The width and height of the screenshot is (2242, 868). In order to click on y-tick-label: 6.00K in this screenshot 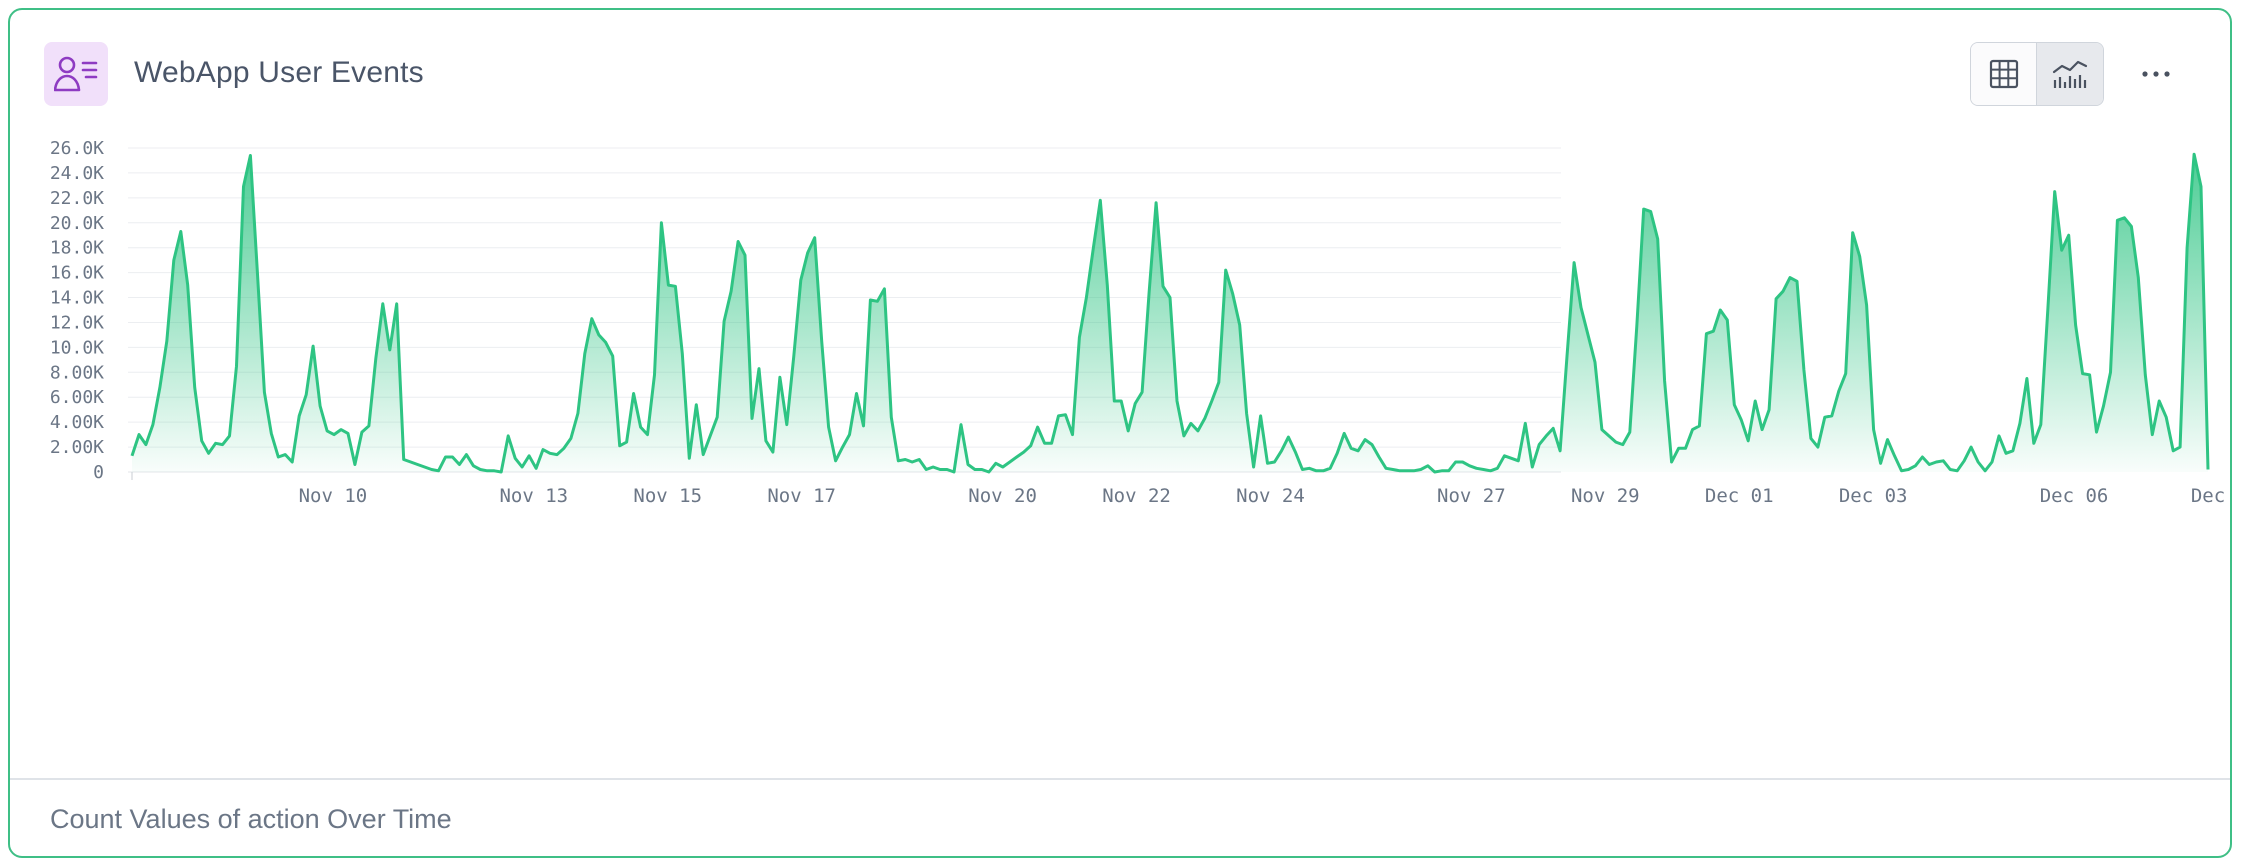, I will do `click(77, 397)`.